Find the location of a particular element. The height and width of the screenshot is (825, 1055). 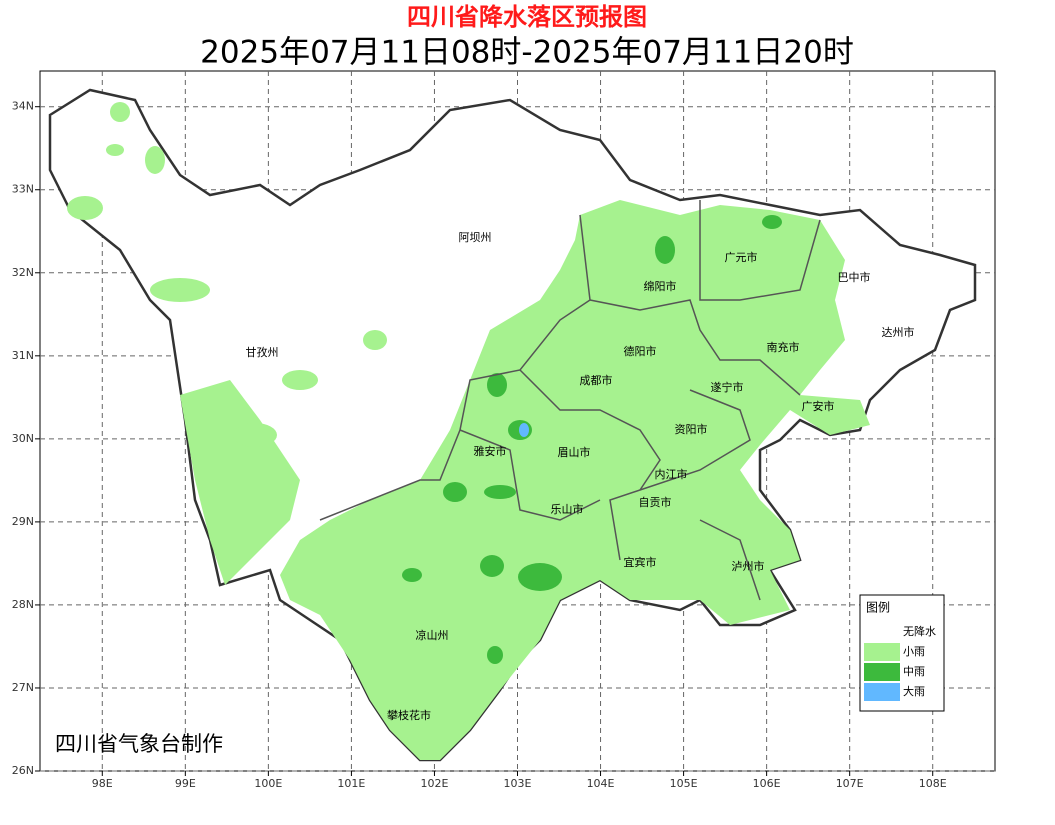

subtitle: 2025年07月11日08时-2025年07月11日20时 is located at coordinates (527, 53).